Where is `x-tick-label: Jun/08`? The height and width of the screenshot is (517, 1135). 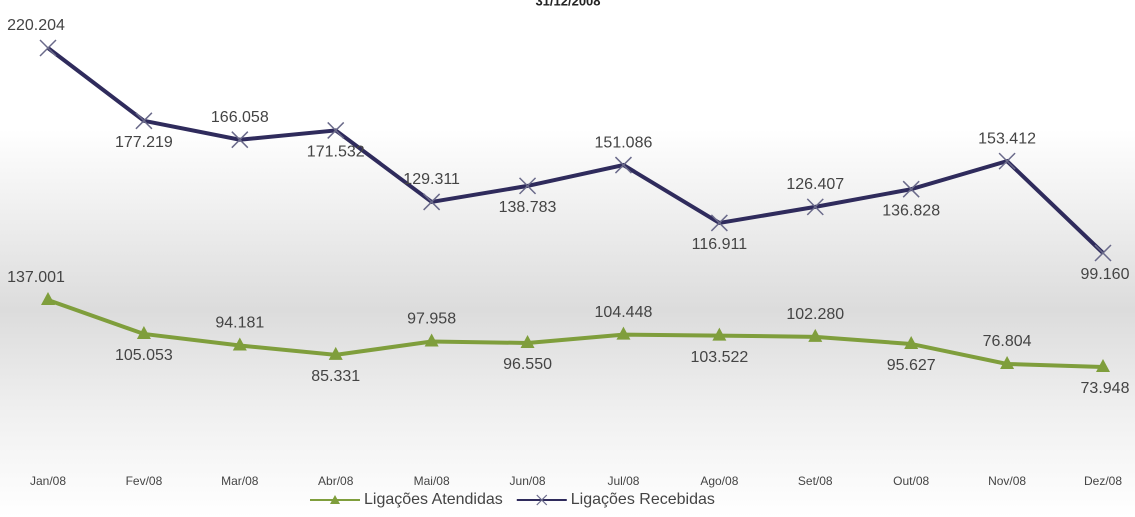
x-tick-label: Jun/08 is located at coordinates (528, 481).